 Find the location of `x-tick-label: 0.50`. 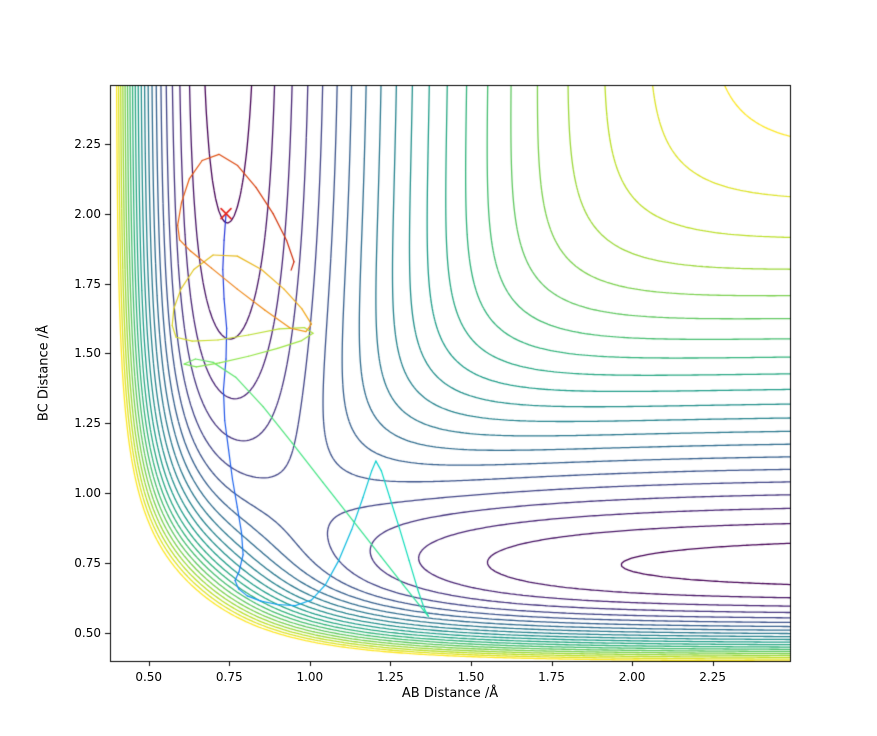

x-tick-label: 0.50 is located at coordinates (149, 677).